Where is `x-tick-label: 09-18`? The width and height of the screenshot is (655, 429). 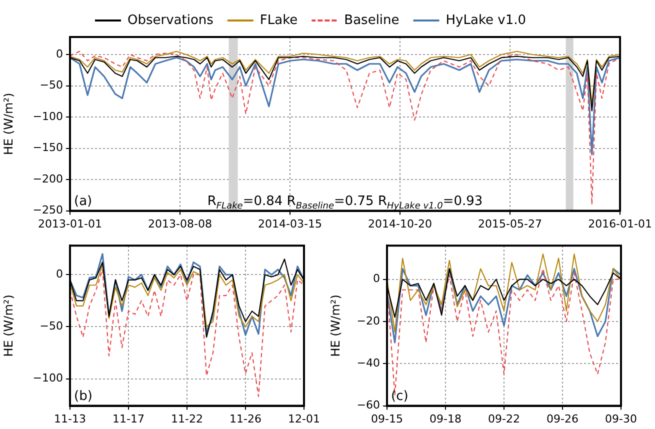
x-tick-label: 09-18 is located at coordinates (446, 419).